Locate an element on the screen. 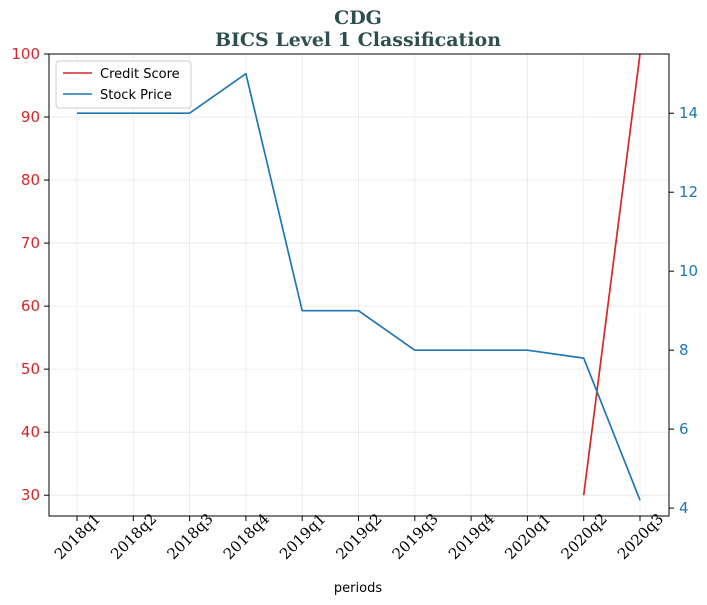 The height and width of the screenshot is (605, 707). left-tick-label: 30 is located at coordinates (30, 495).